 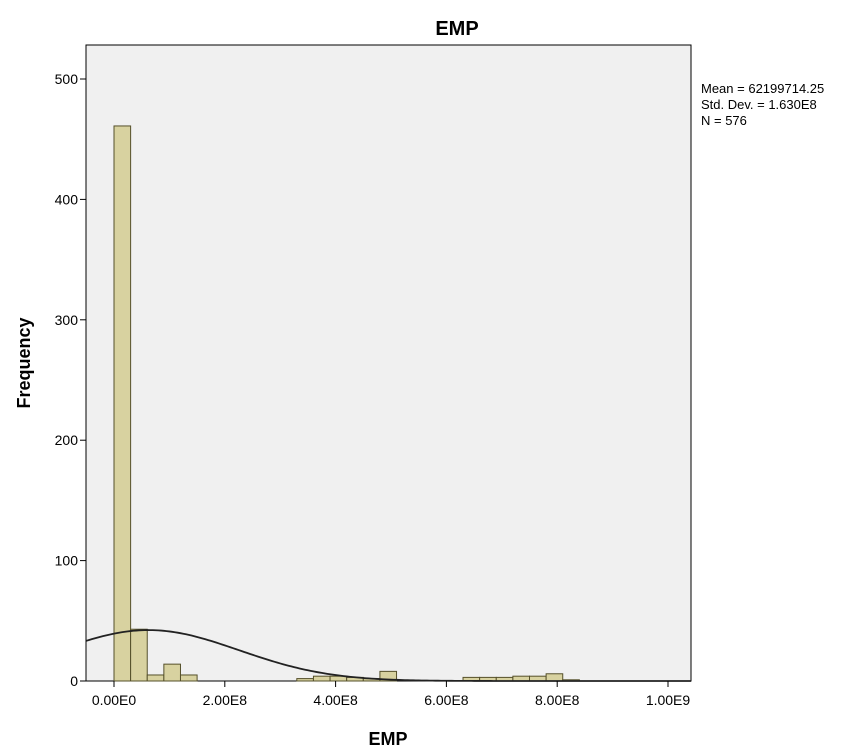 I want to click on stats-mean: Mean = 62199714.25, so click(x=762, y=88).